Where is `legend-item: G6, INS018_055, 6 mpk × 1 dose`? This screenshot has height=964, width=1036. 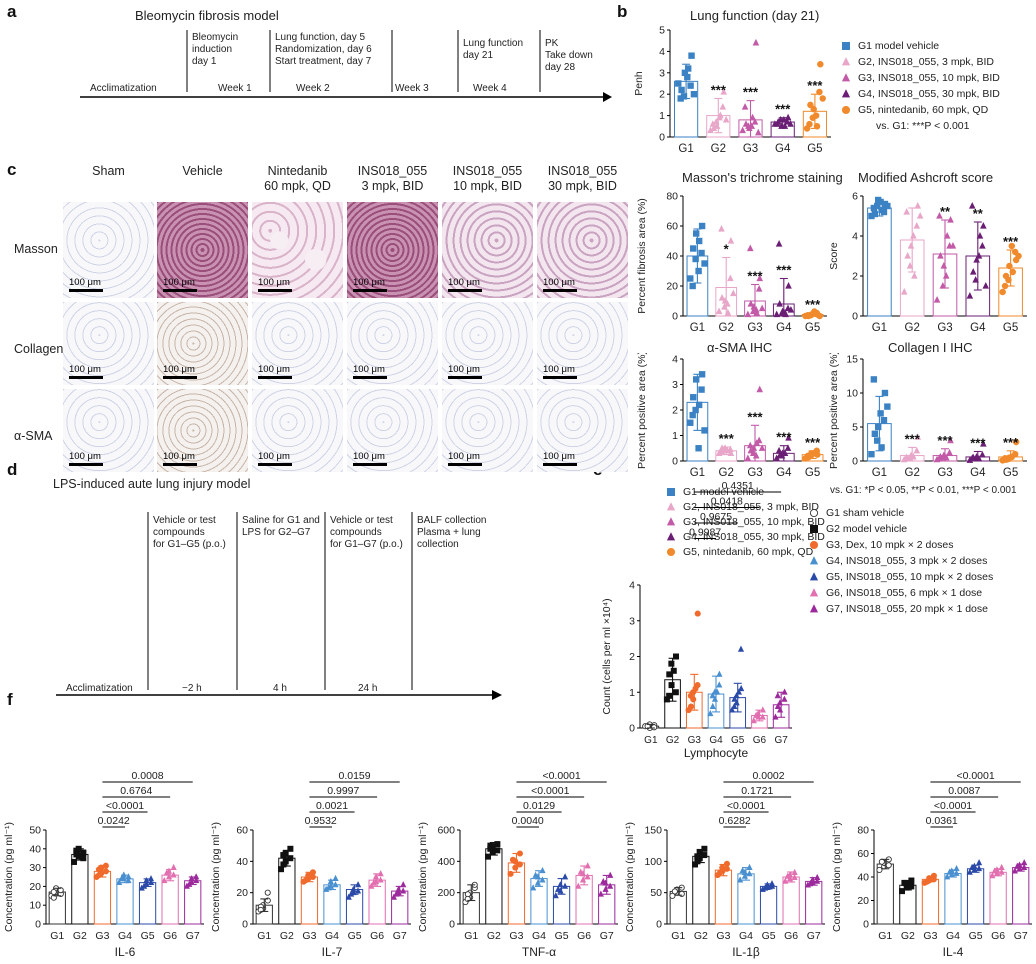 legend-item: G6, INS018_055, 6 mpk × 1 dose is located at coordinates (920, 593).